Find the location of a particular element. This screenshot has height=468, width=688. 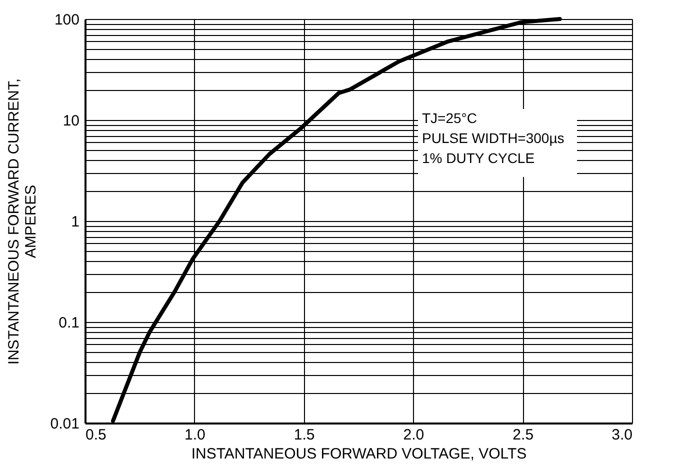

x-tick-label: 1.5 is located at coordinates (304, 435).